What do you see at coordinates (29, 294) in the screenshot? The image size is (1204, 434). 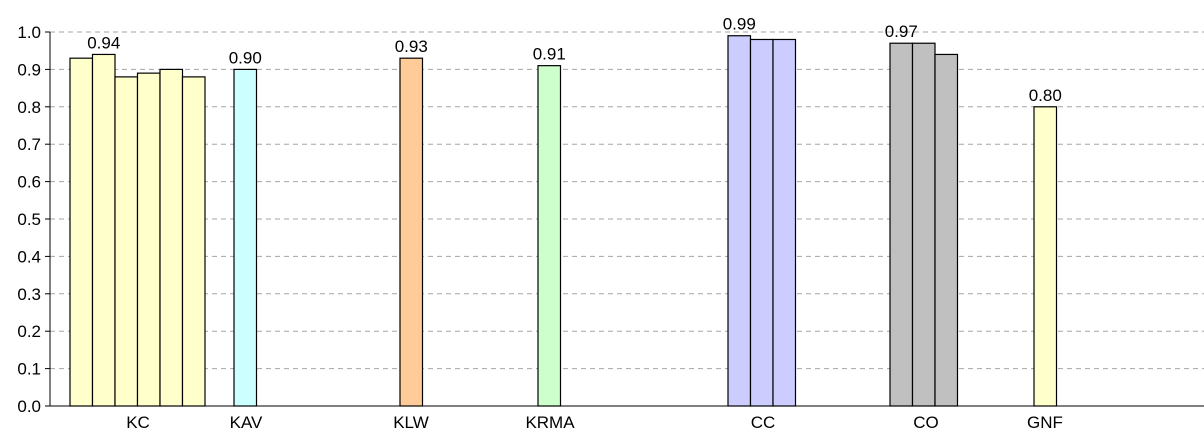 I see `y-tick-label: 0.3` at bounding box center [29, 294].